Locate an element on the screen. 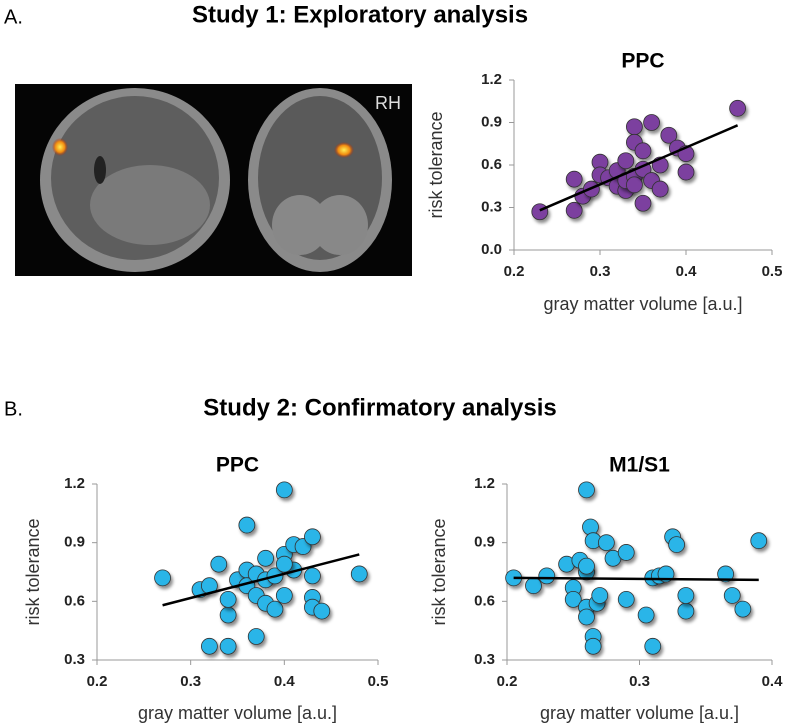  chart-title: M1/S1 is located at coordinates (639, 465).